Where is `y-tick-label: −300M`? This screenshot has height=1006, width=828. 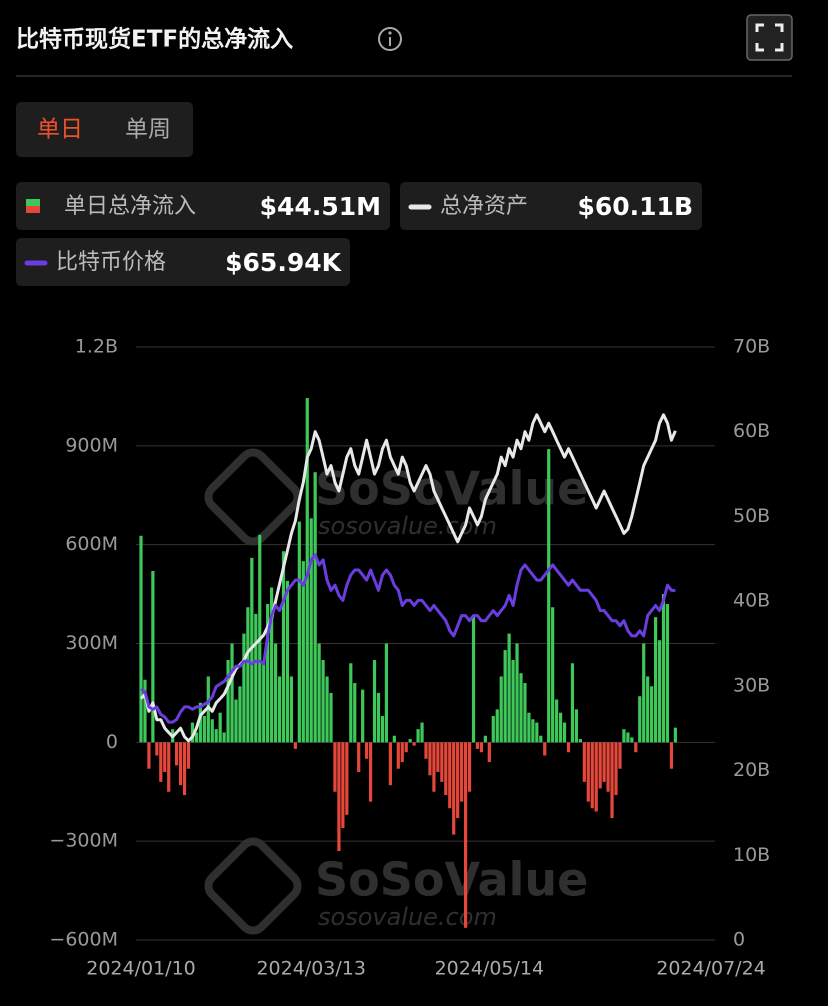
y-tick-label: −300M is located at coordinates (83, 841).